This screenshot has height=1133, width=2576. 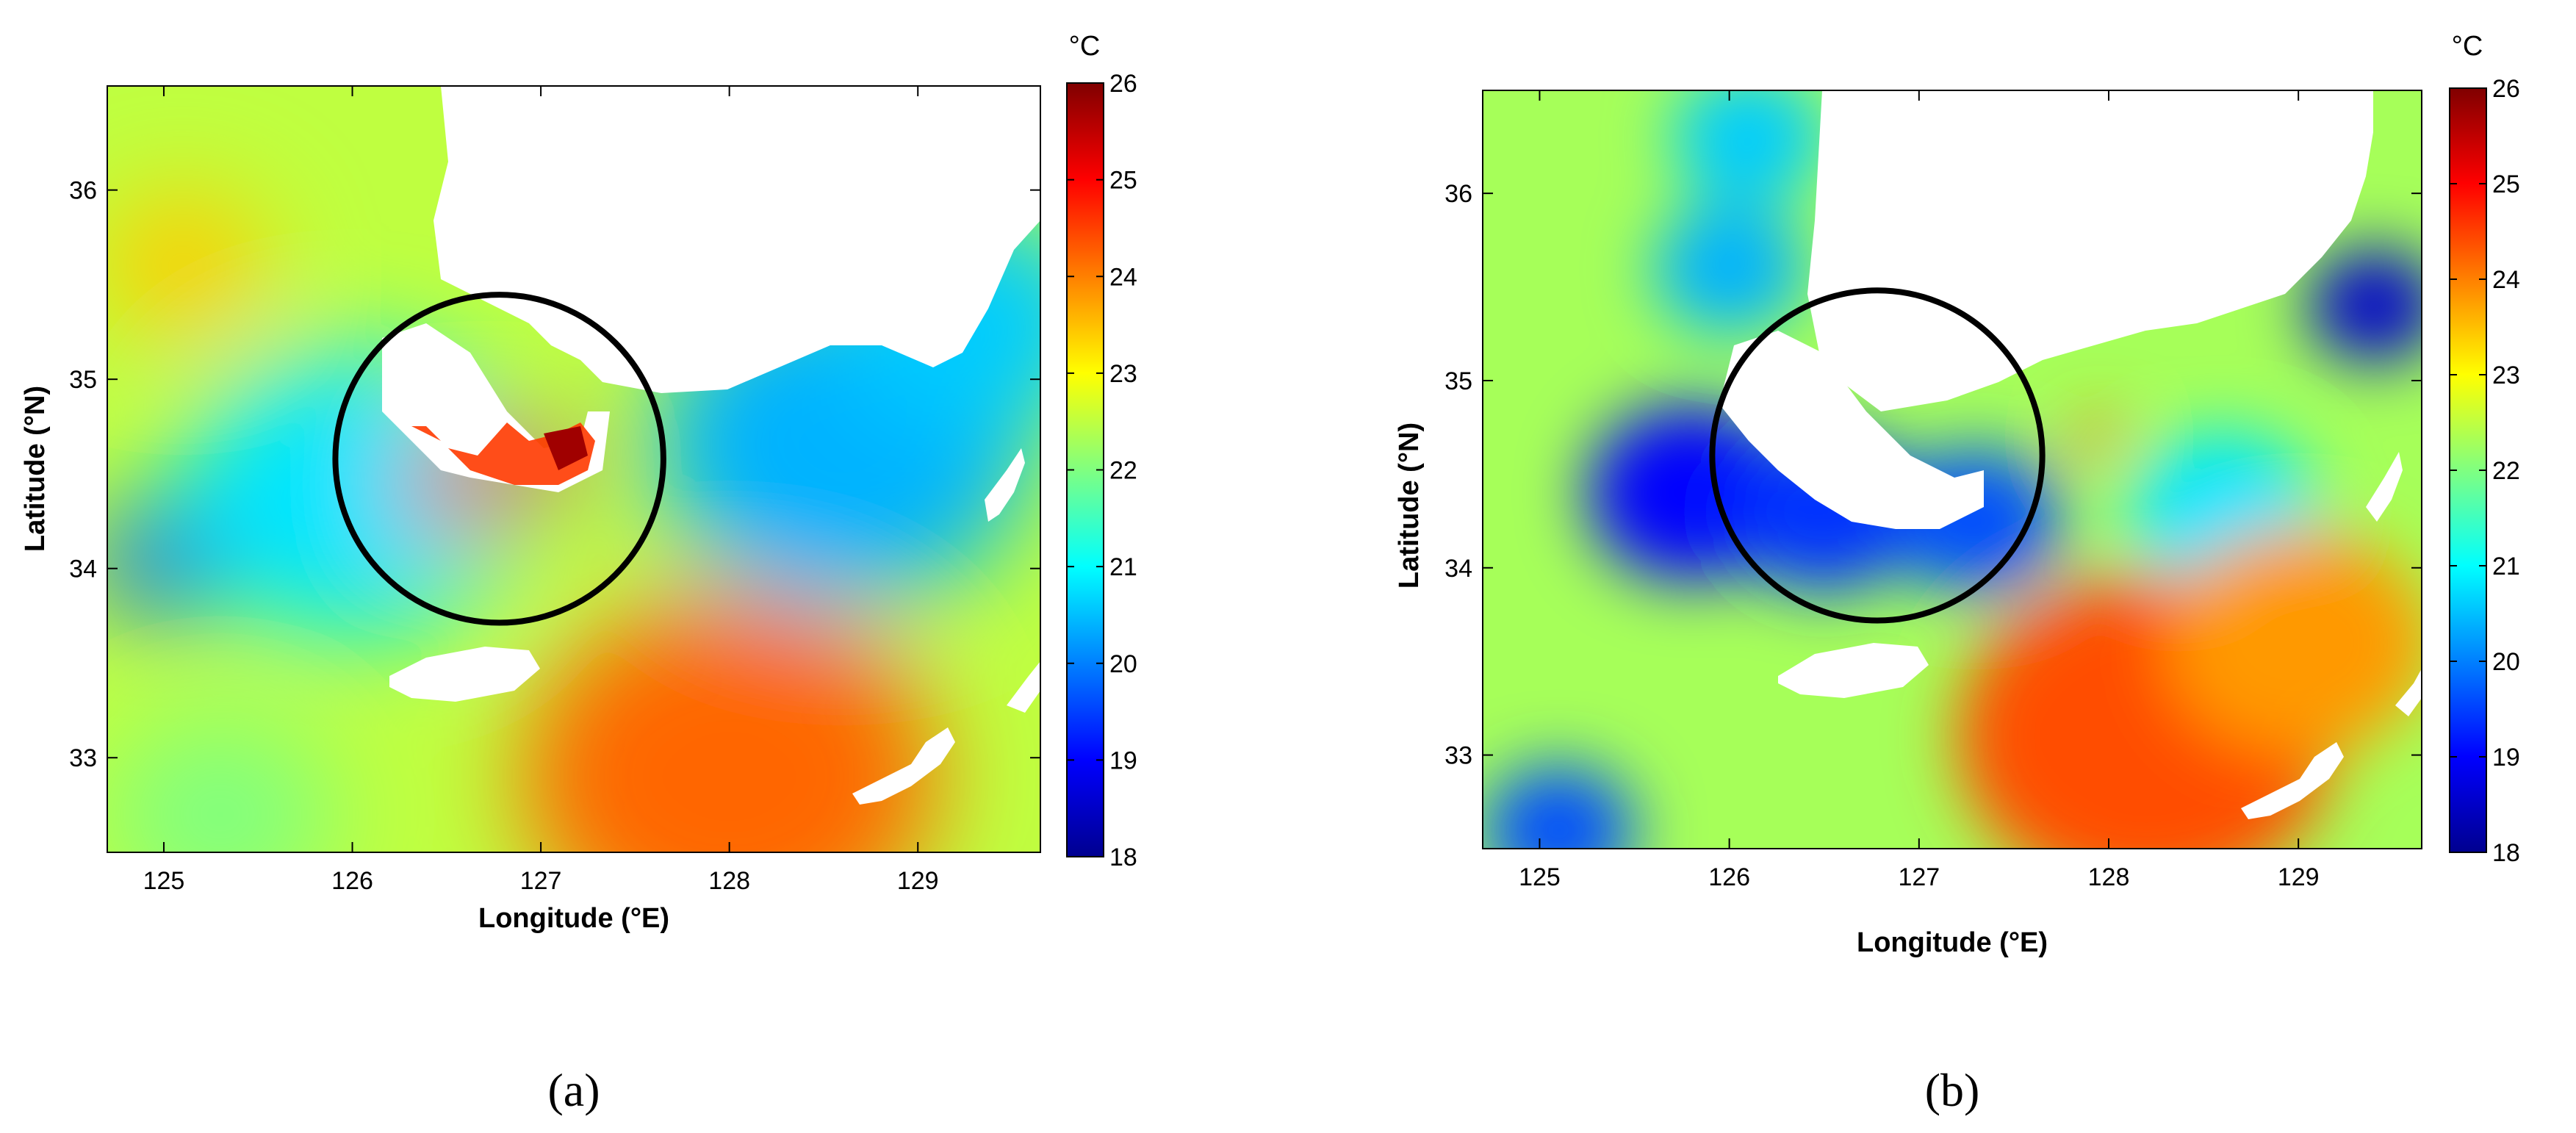 What do you see at coordinates (1953, 1090) in the screenshot?
I see `panel-label: (b)` at bounding box center [1953, 1090].